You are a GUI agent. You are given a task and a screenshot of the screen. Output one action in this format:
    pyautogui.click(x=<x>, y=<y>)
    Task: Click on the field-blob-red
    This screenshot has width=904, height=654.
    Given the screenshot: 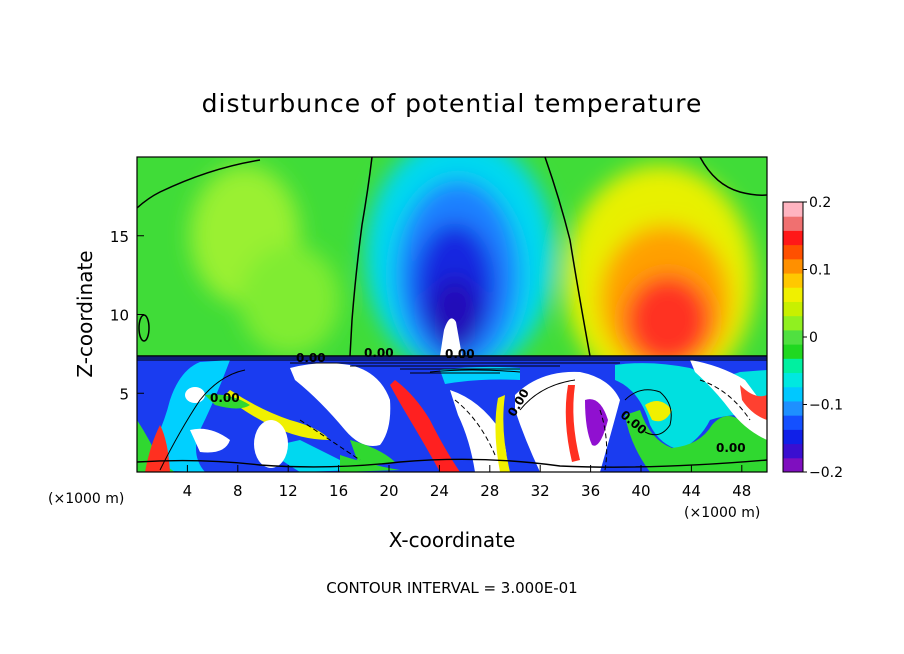 What is the action you would take?
    pyautogui.click(x=668, y=315)
    